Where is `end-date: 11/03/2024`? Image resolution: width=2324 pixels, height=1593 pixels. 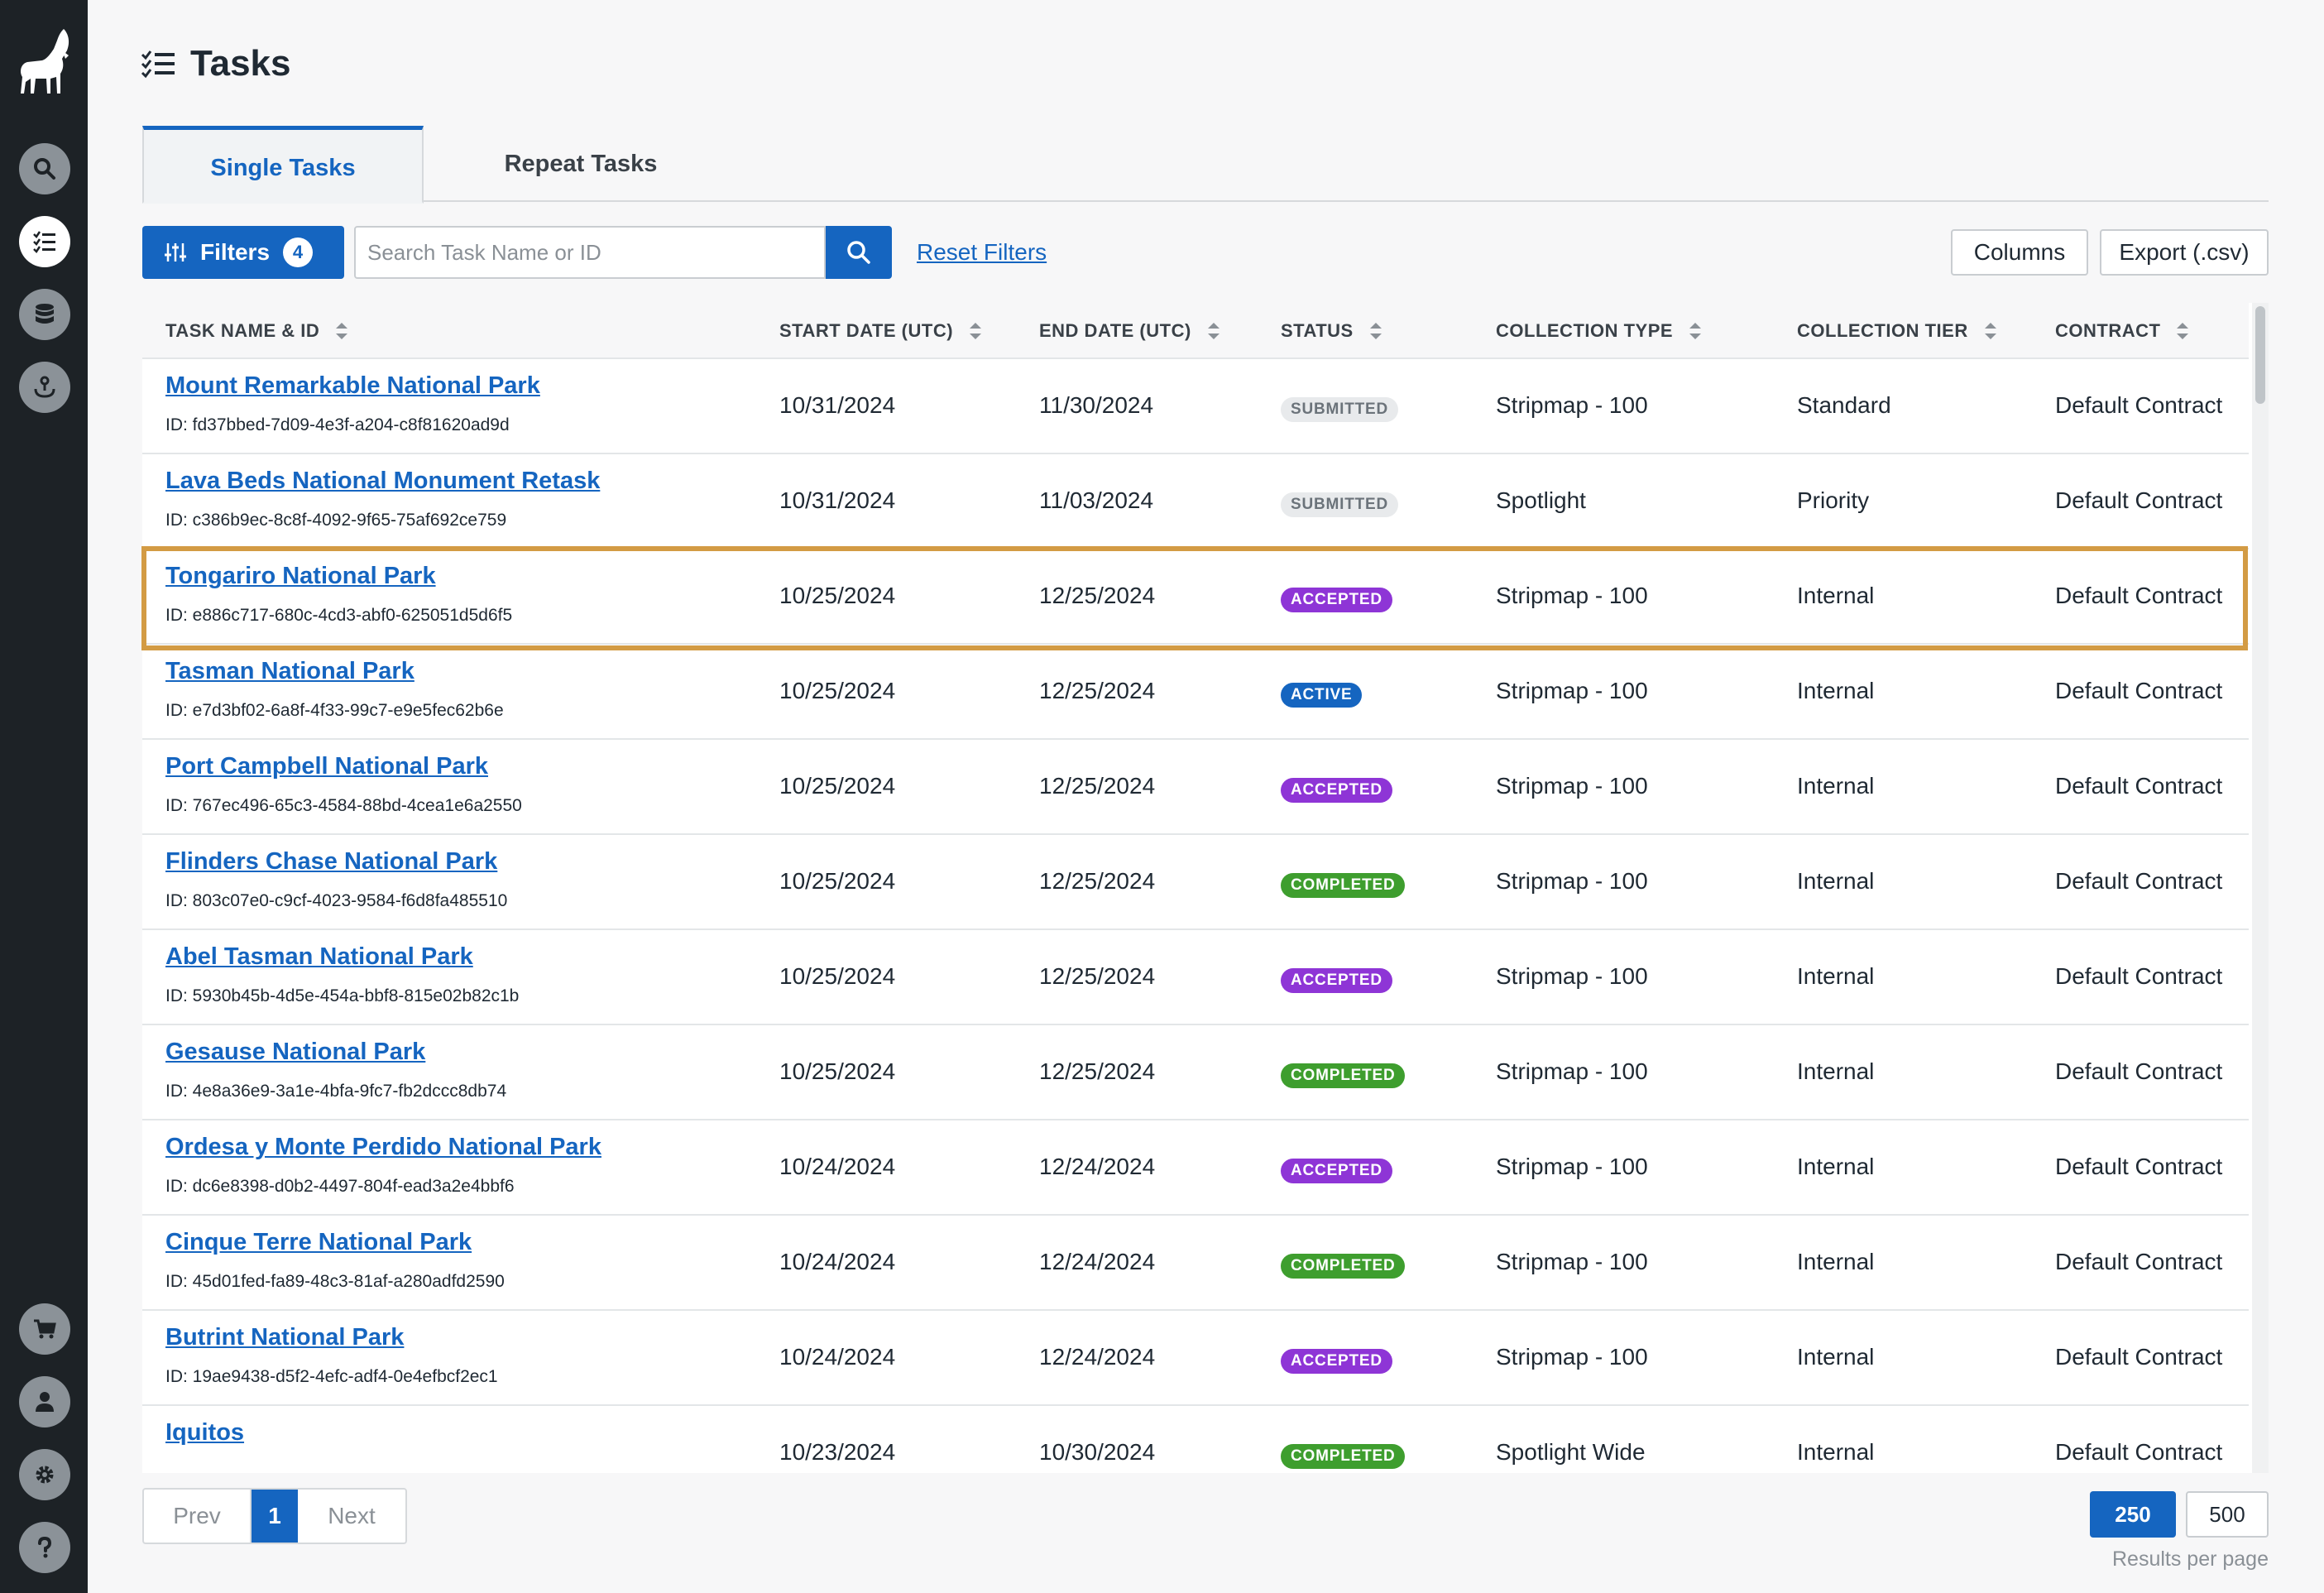 end-date: 11/03/2024 is located at coordinates (1096, 500).